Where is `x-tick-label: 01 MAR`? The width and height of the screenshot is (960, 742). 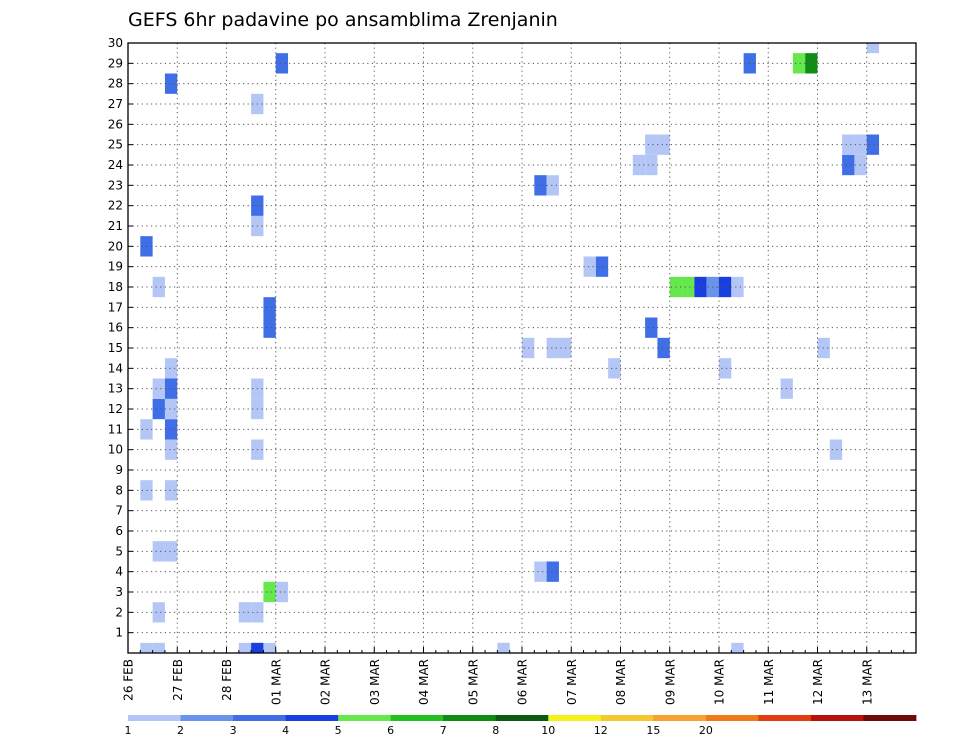 x-tick-label: 01 MAR is located at coordinates (276, 682).